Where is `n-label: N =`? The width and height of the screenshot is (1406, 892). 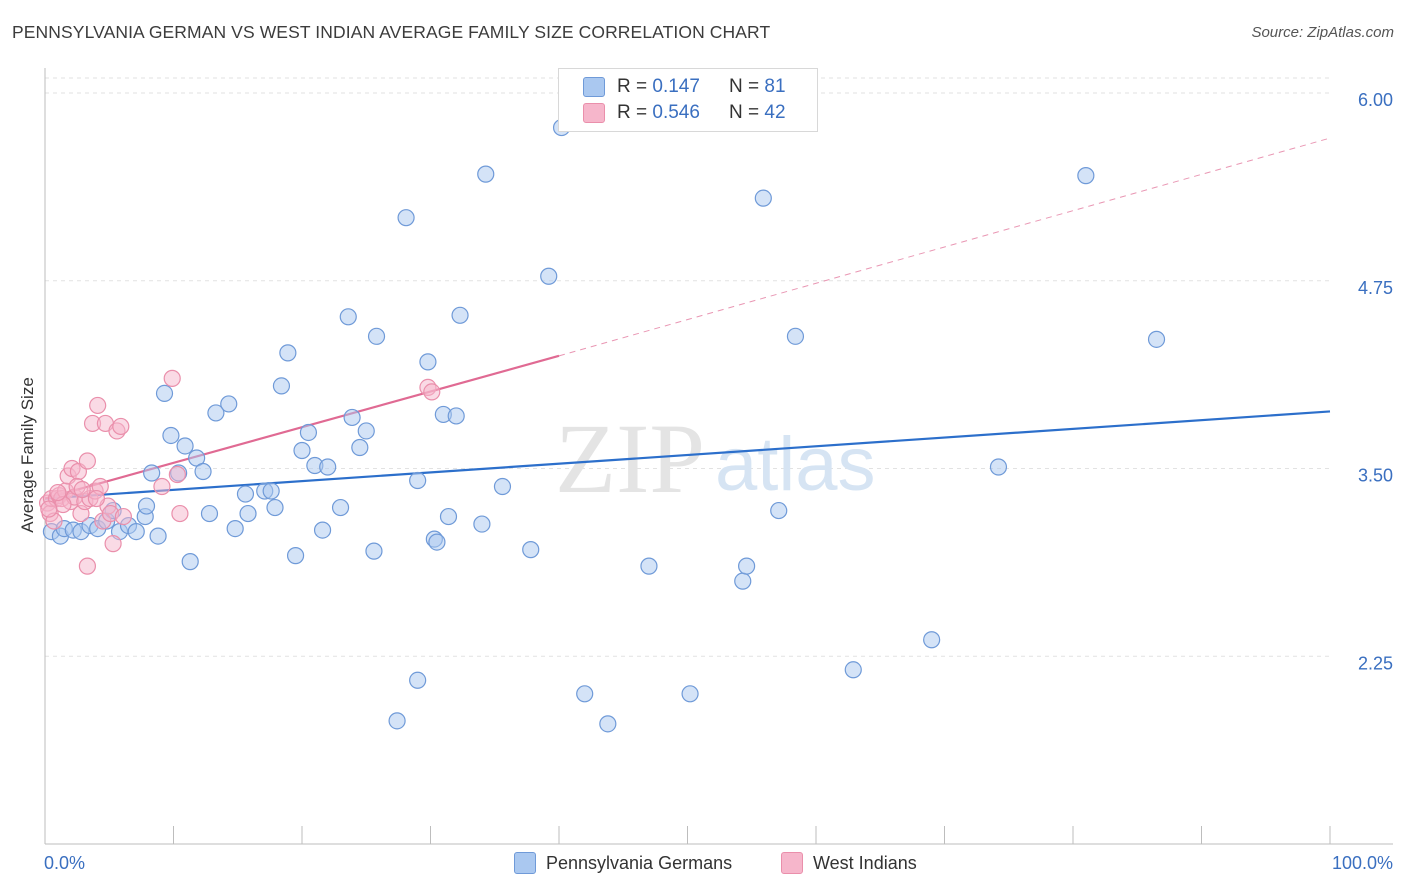 n-label: N = is located at coordinates (744, 112).